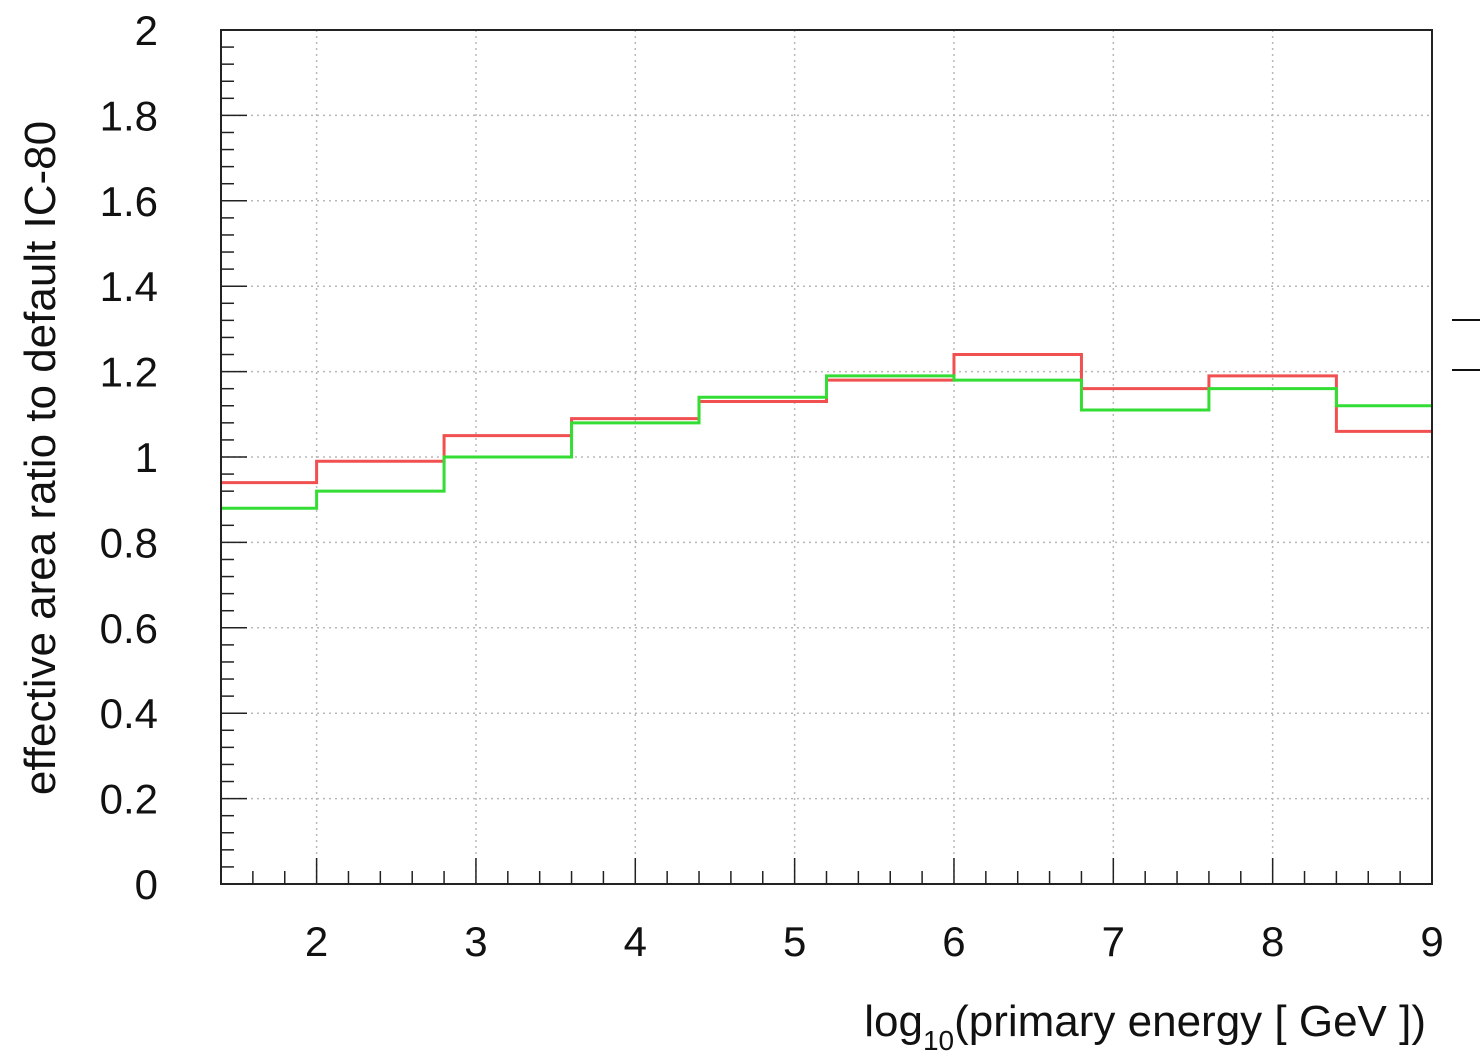 The width and height of the screenshot is (1480, 1062). Describe the element at coordinates (40, 458) in the screenshot. I see `y-axis-title: effective area ratio to default IC-80` at that location.